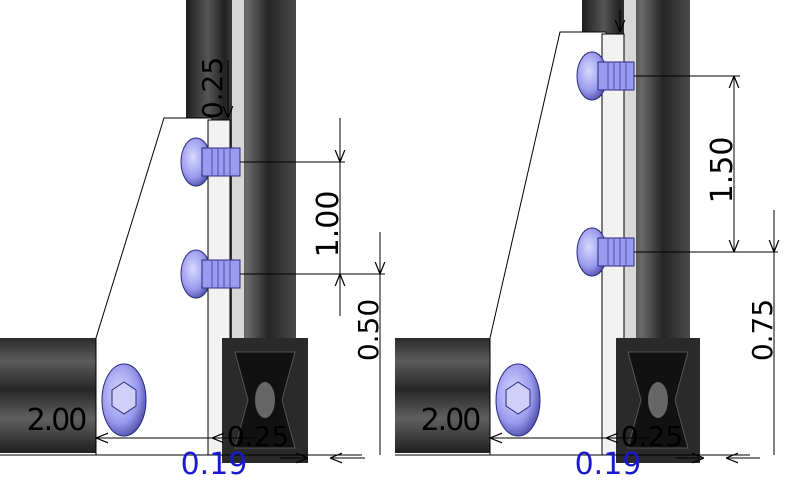 The image size is (798, 484). What do you see at coordinates (722, 170) in the screenshot?
I see `dim-spacing-label: 1.50` at bounding box center [722, 170].